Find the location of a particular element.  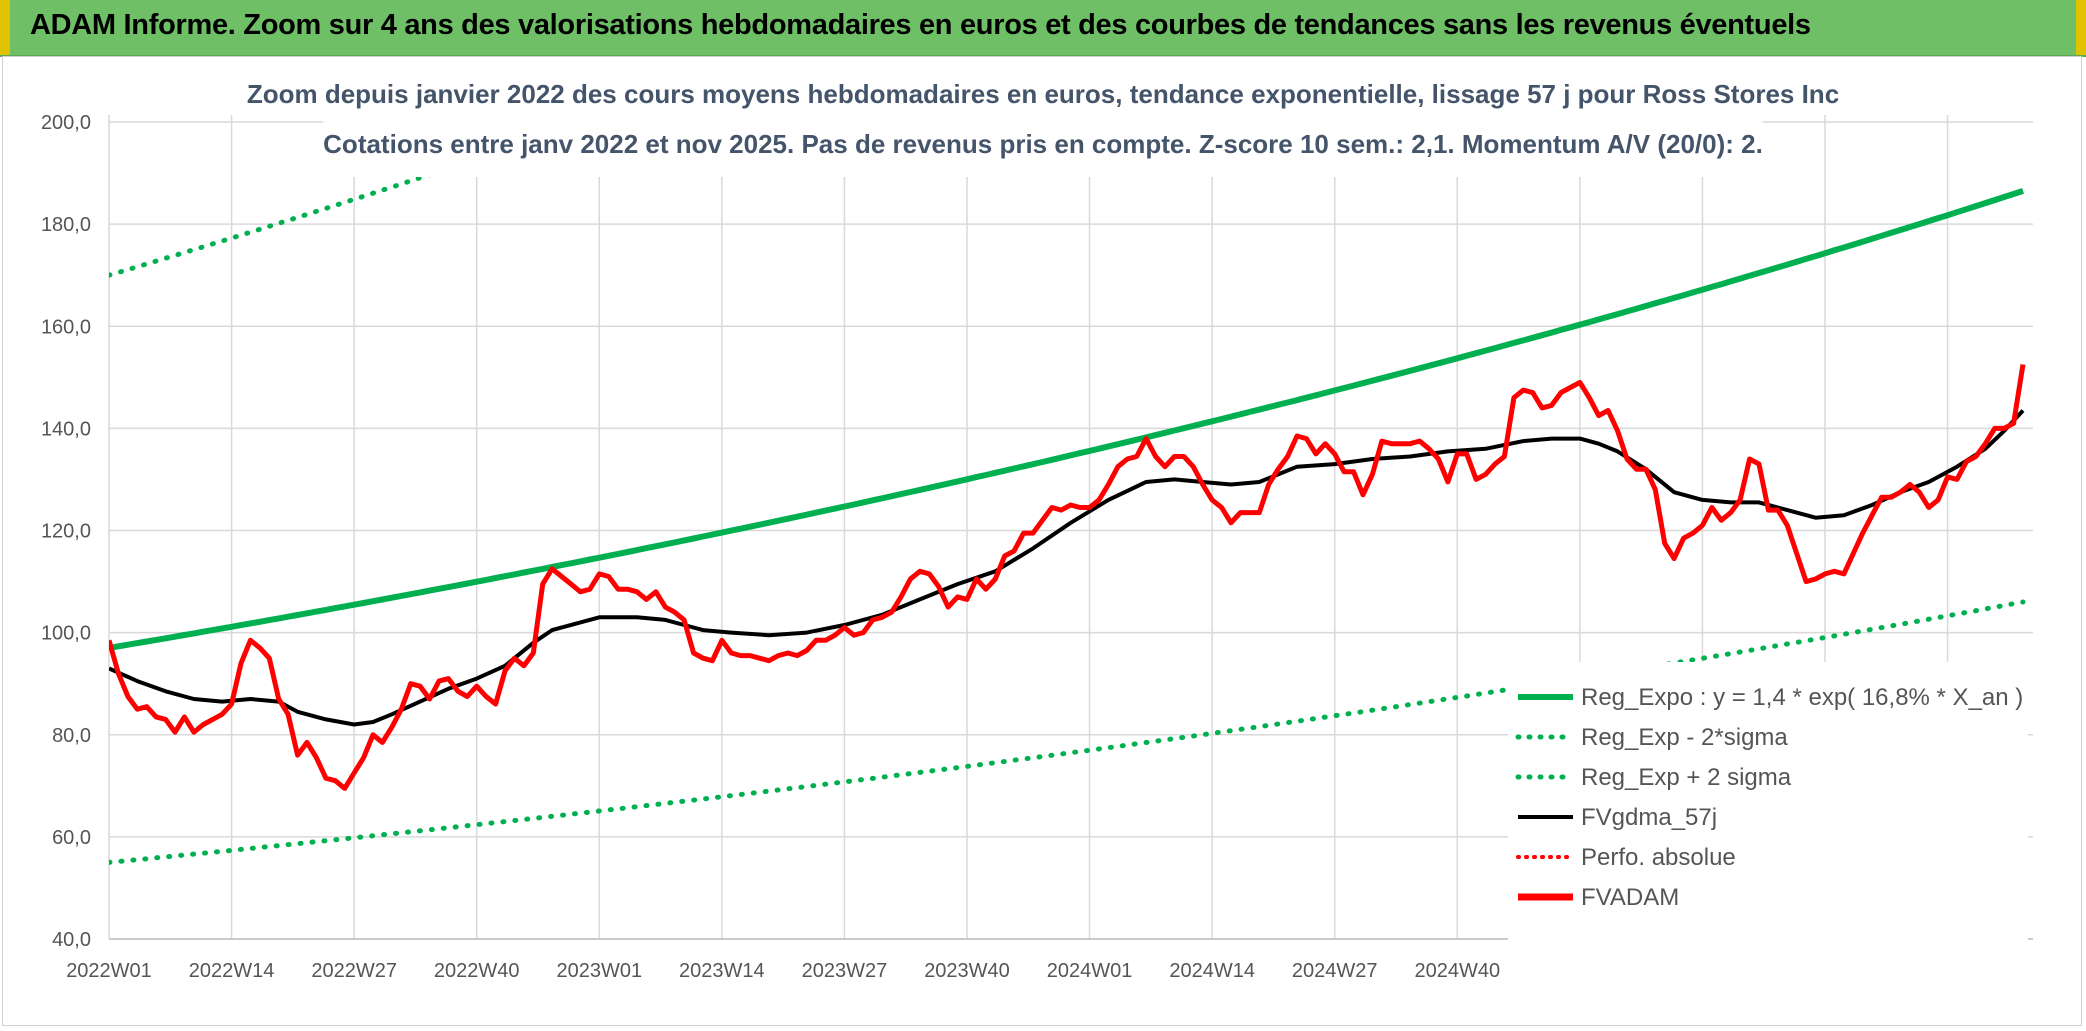

header-corner-right is located at coordinates (2081, 27).